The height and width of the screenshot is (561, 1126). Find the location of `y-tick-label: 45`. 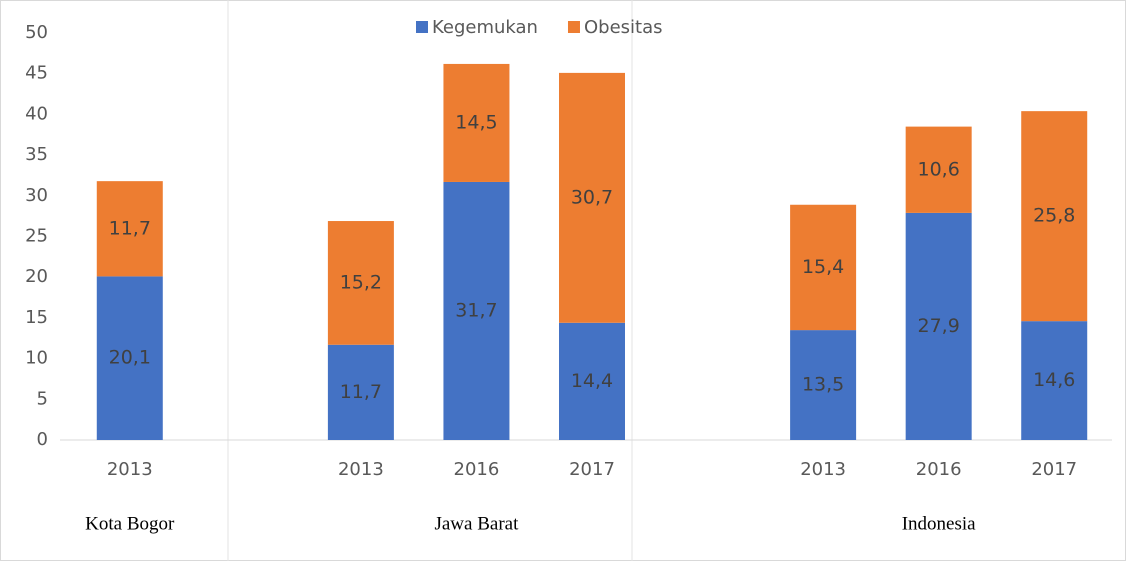

y-tick-label: 45 is located at coordinates (36, 73).